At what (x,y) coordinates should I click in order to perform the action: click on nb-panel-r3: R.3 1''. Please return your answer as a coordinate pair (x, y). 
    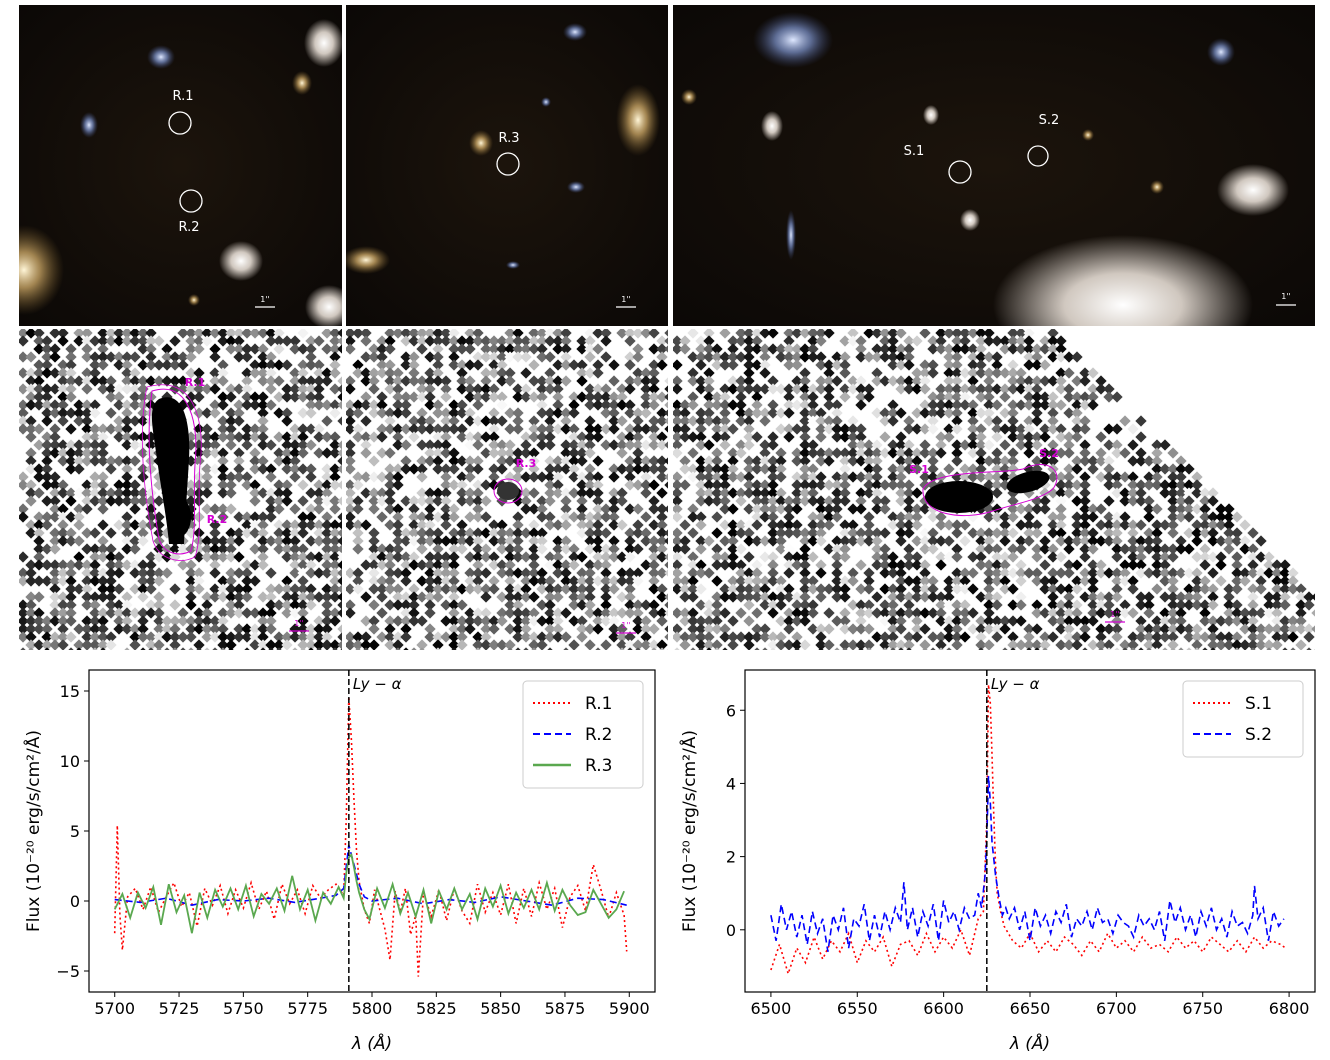
    Looking at the image, I should click on (507, 489).